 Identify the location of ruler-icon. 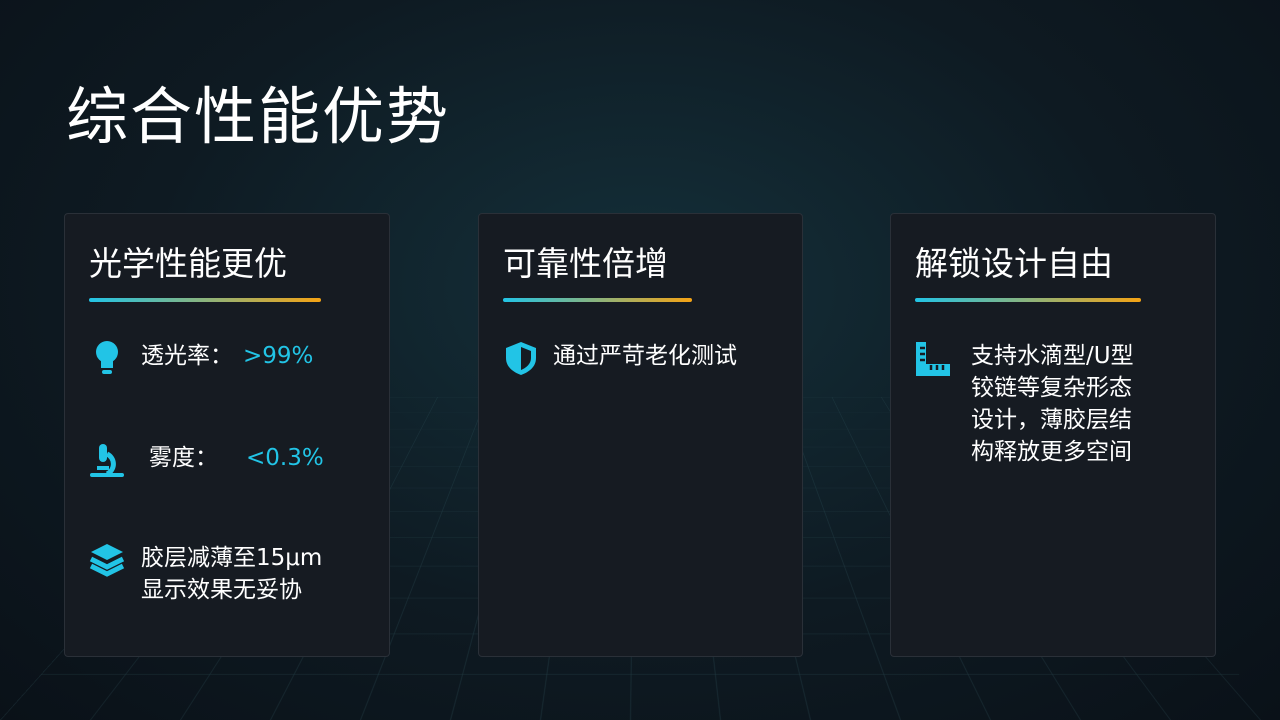
(933, 358).